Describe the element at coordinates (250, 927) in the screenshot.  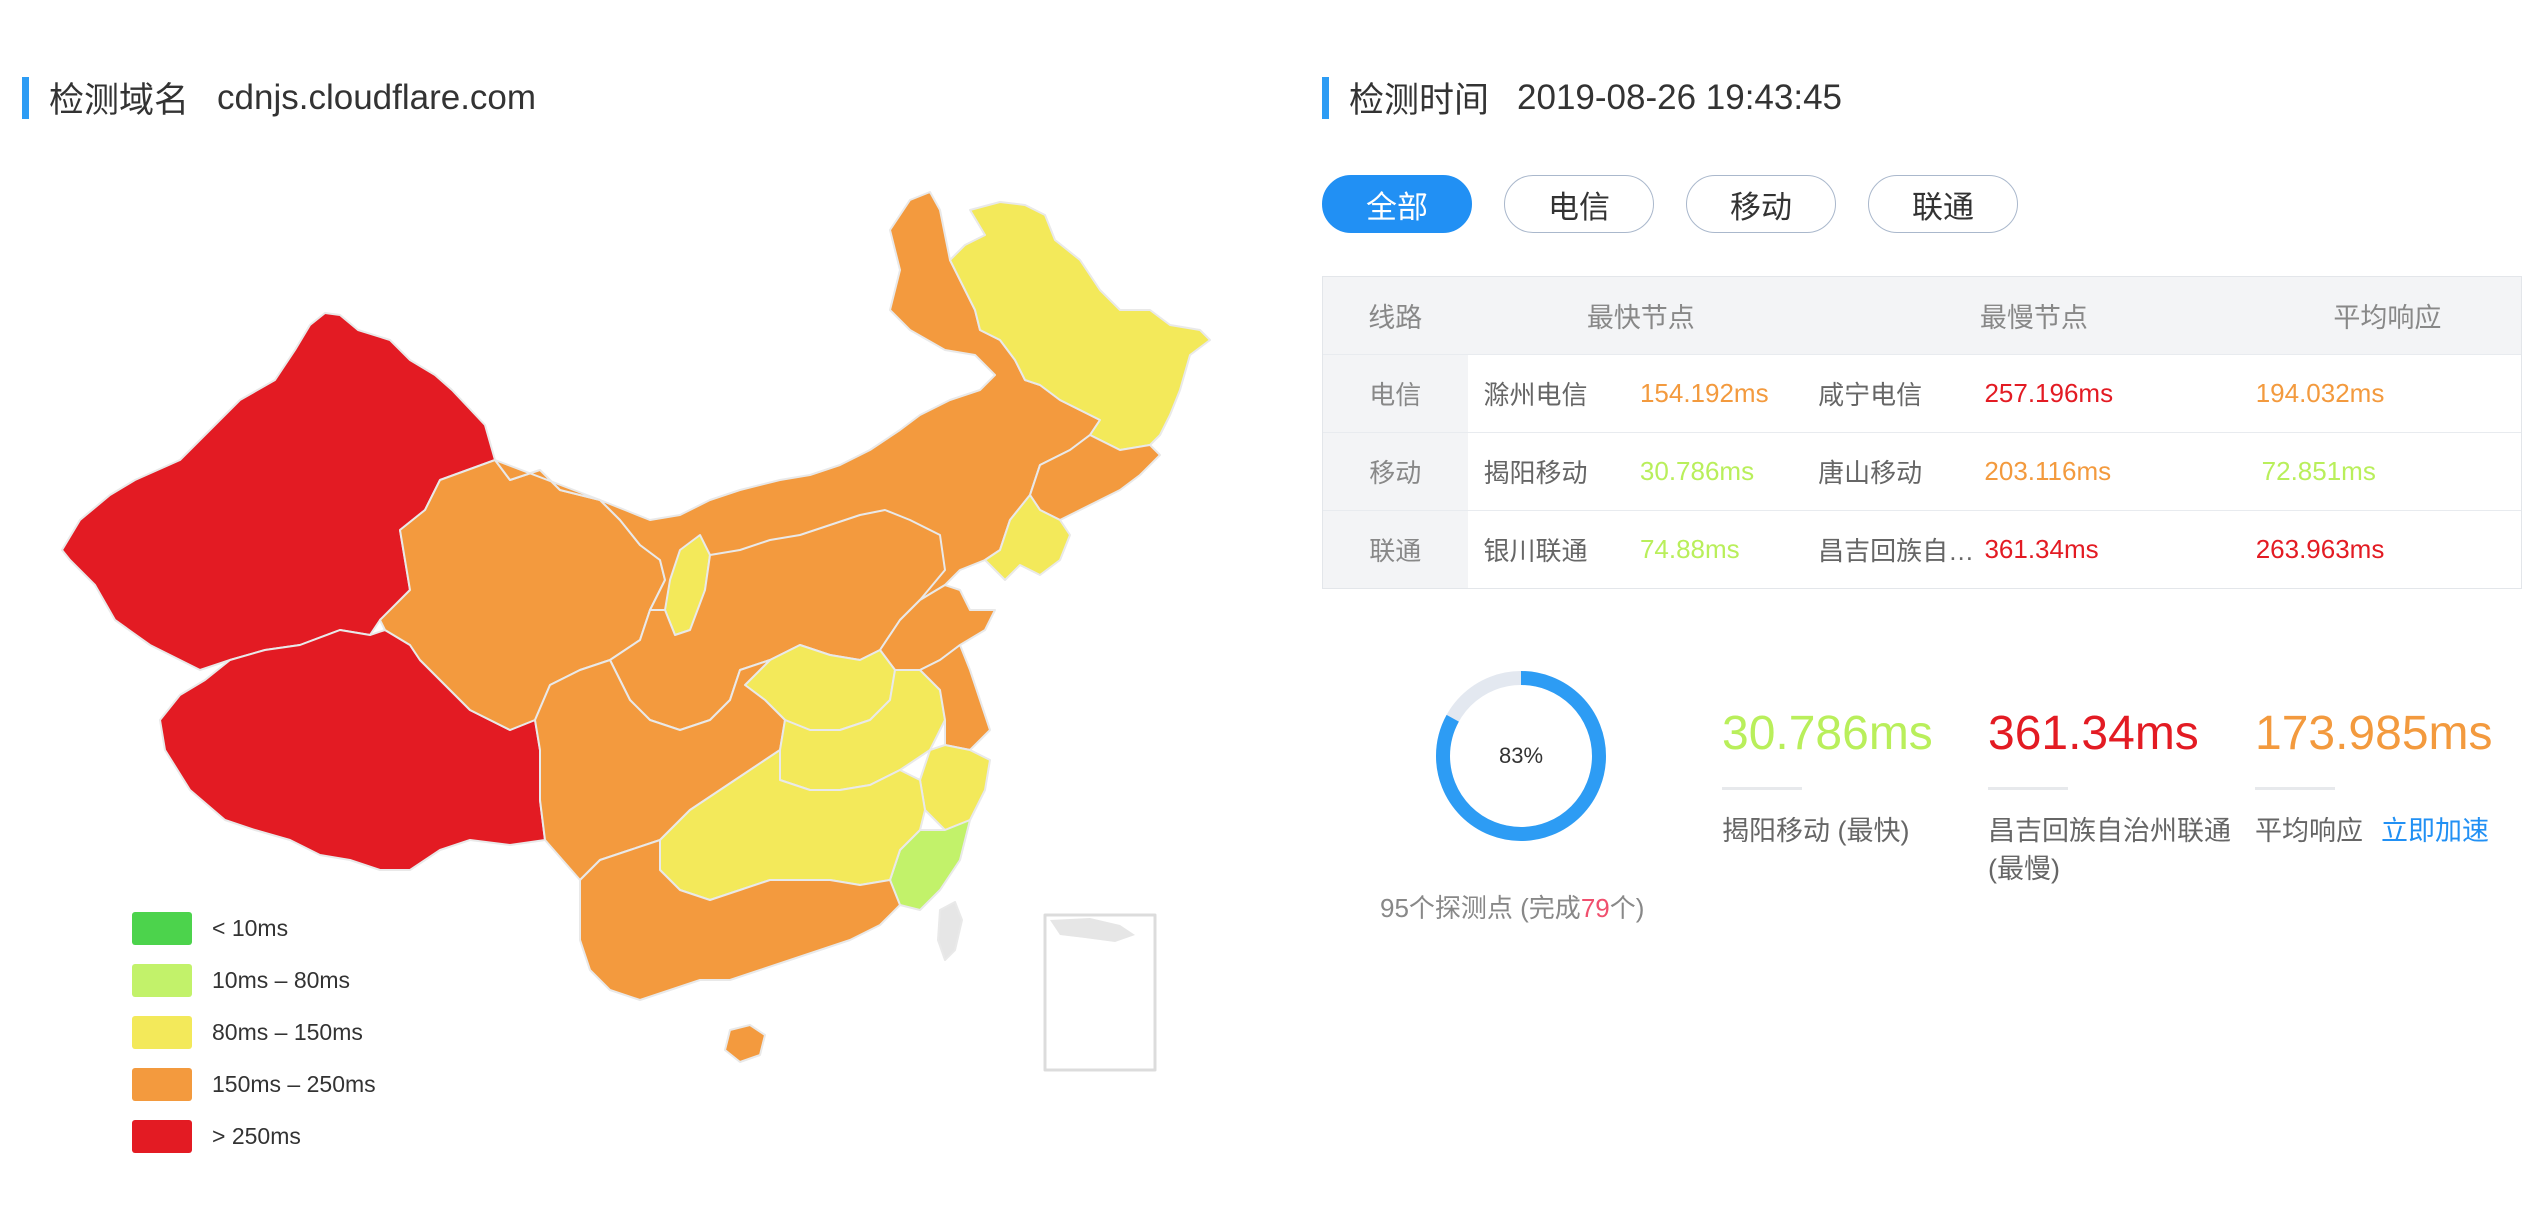
I see `legend-label: < 10ms` at that location.